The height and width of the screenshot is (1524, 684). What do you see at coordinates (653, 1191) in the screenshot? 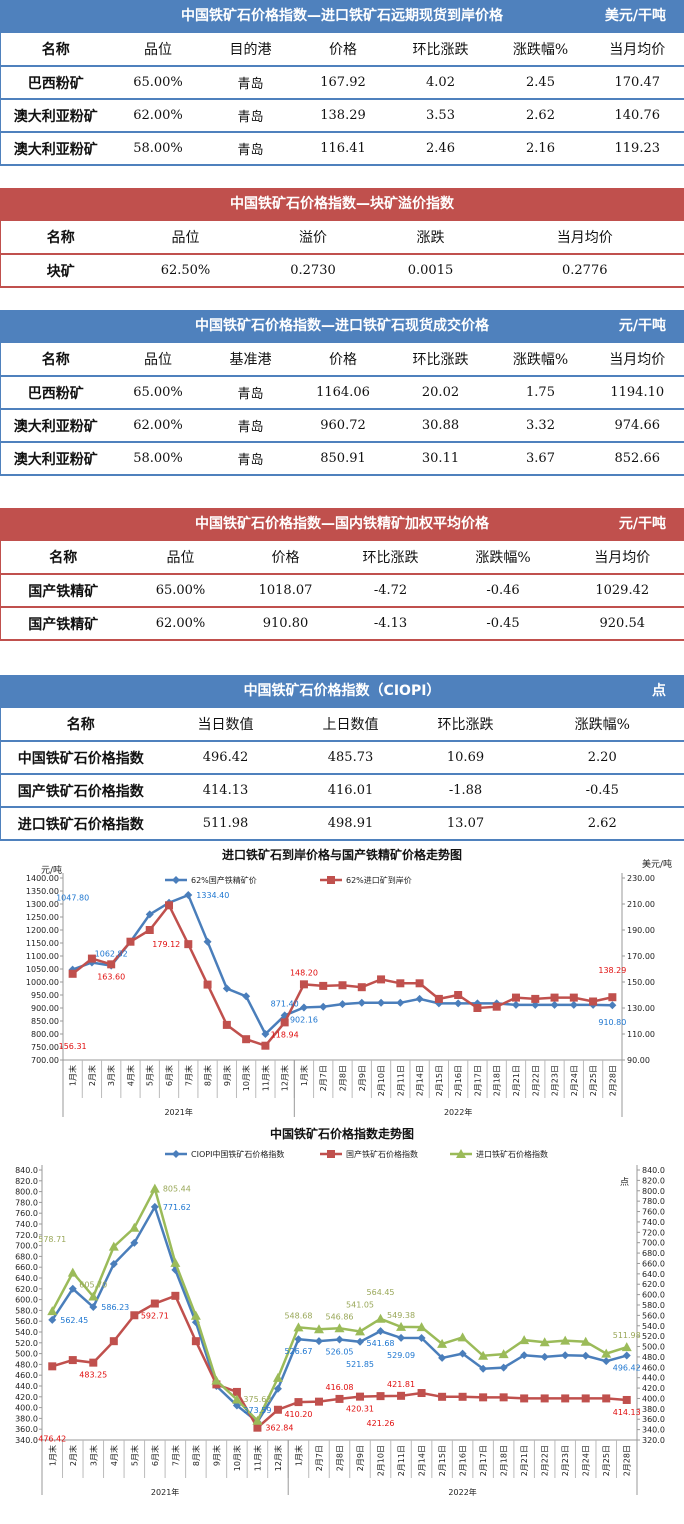
I see `y2-tick-label: 800.0` at bounding box center [653, 1191].